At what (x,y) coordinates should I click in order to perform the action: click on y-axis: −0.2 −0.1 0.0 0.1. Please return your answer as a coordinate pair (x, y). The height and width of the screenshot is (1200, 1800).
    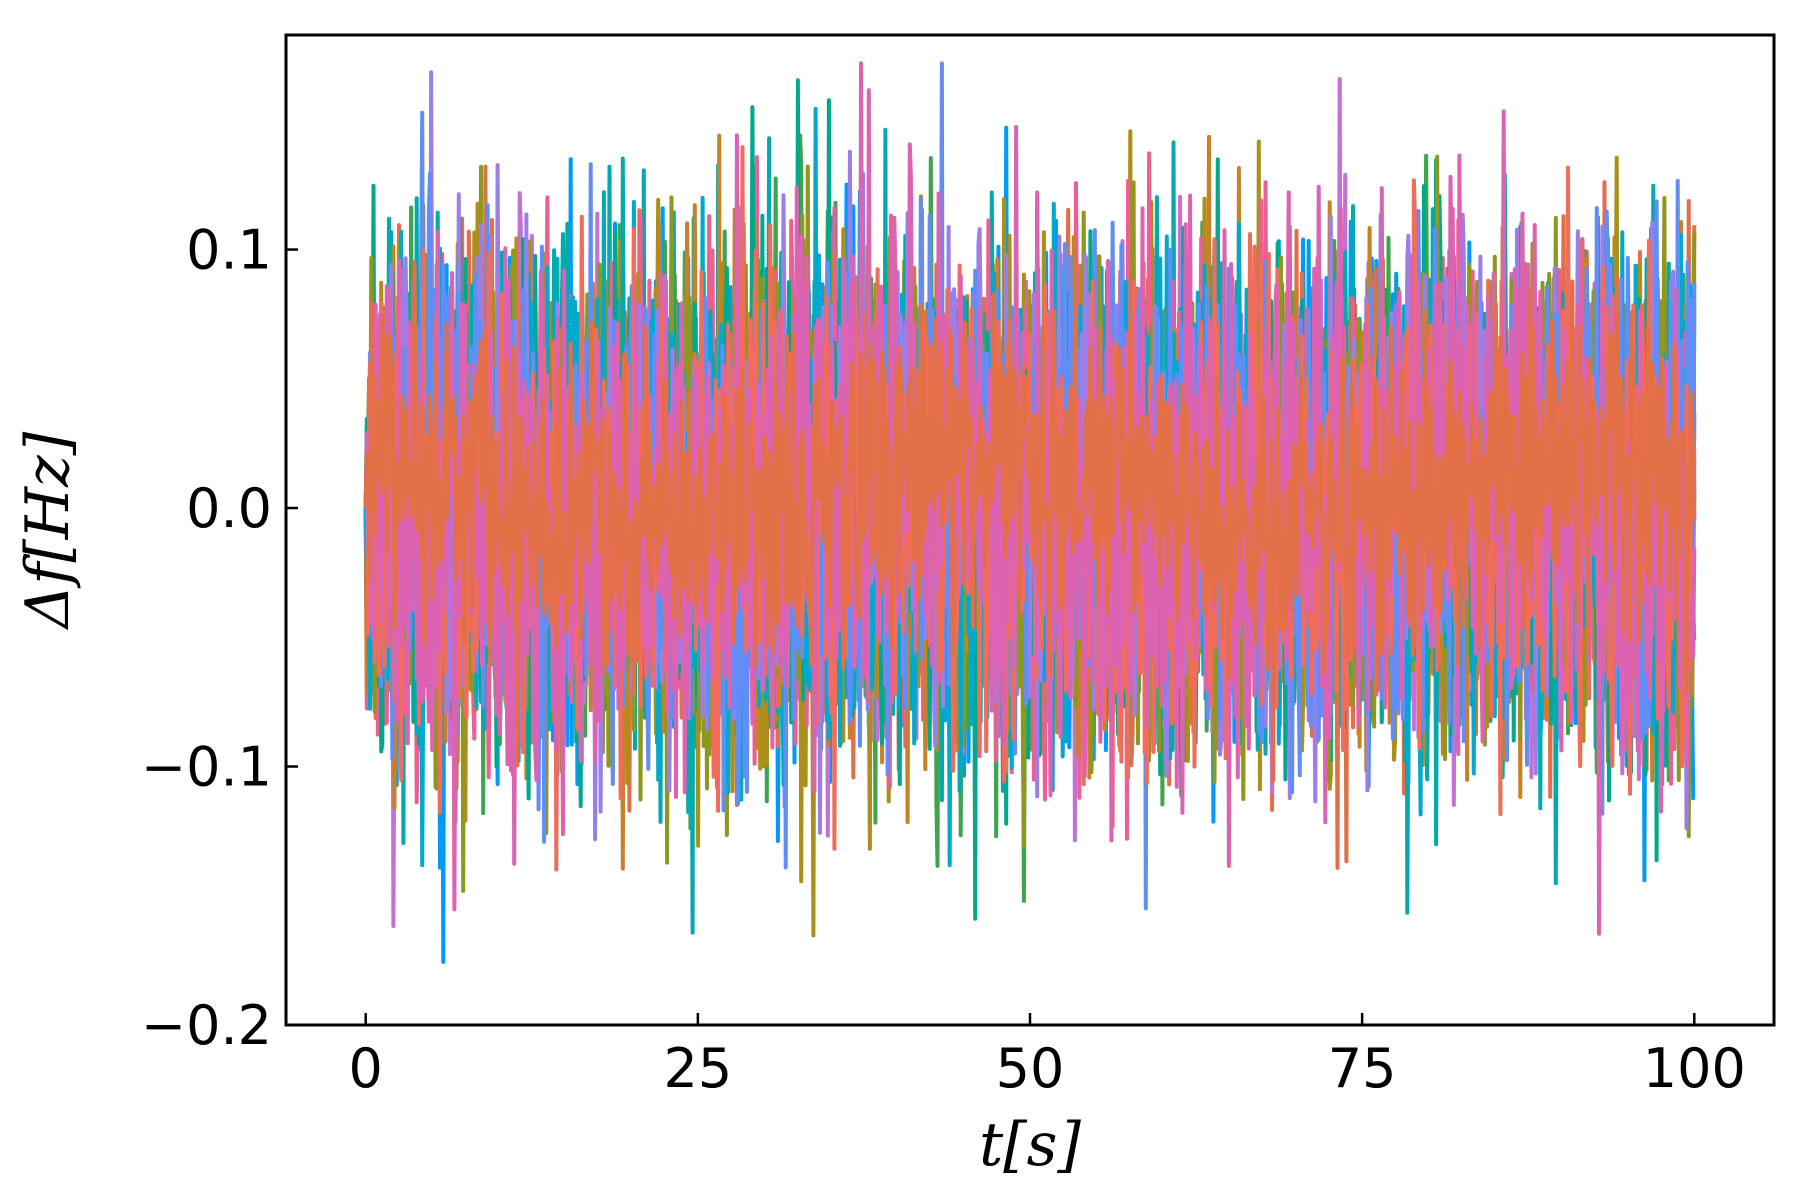
    Looking at the image, I should click on (219, 638).